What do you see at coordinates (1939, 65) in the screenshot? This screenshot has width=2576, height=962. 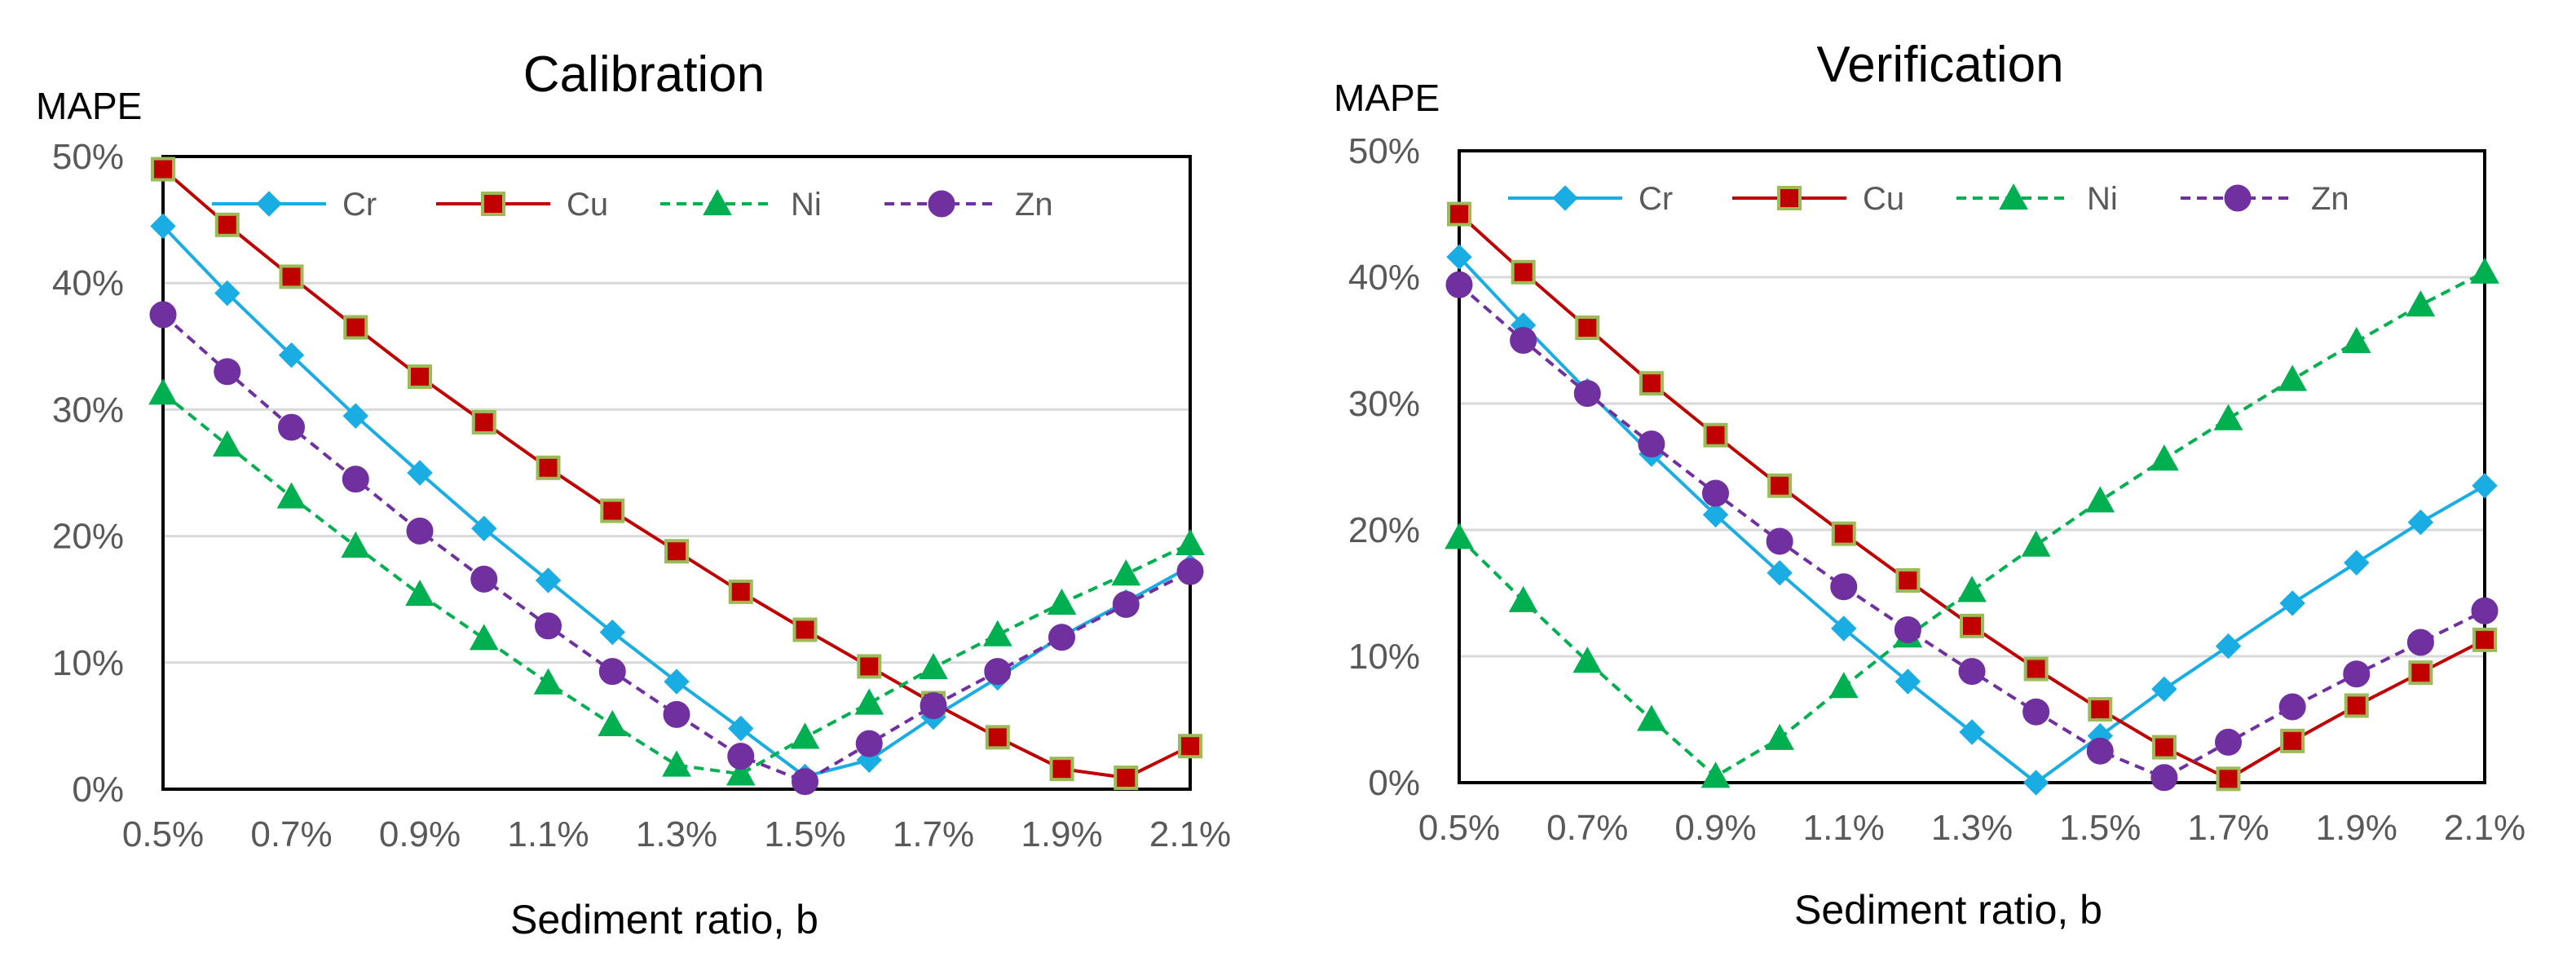 I see `chart-title: Verification` at bounding box center [1939, 65].